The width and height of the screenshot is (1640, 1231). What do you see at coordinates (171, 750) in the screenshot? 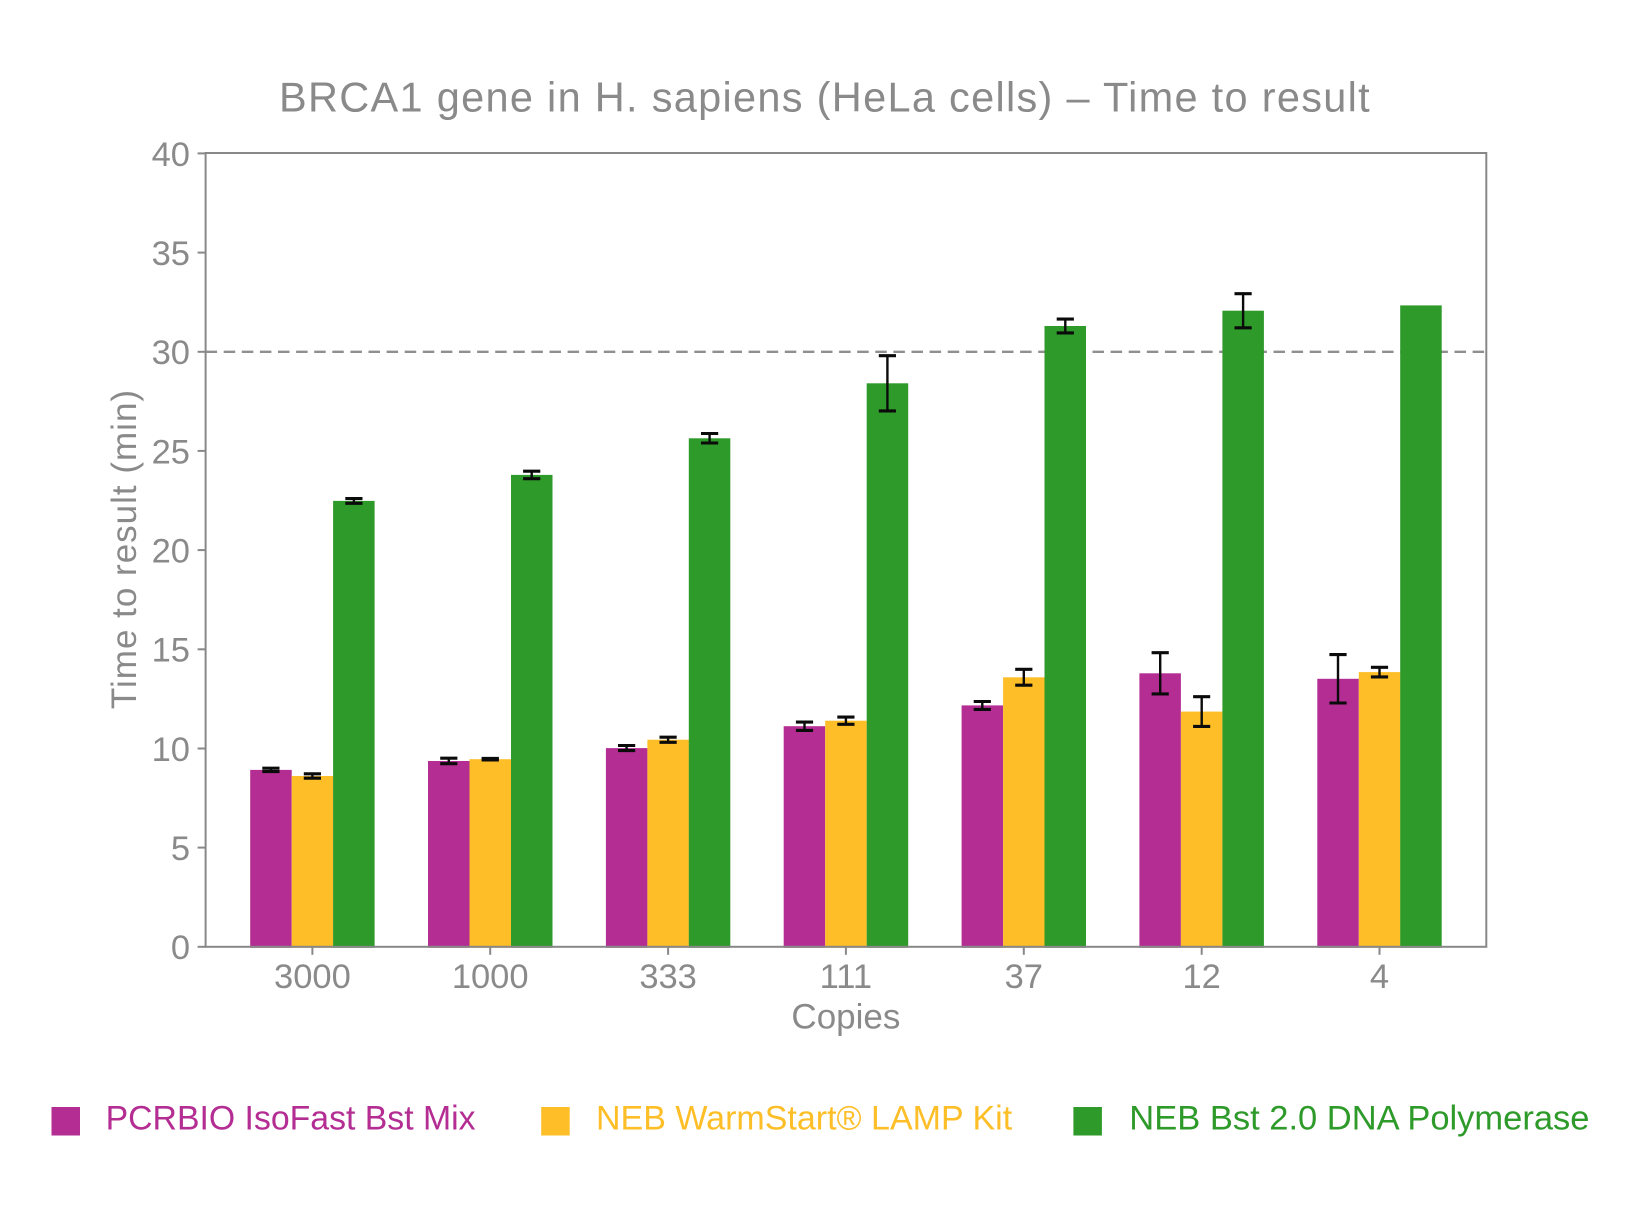
I see `svg-text: 10` at bounding box center [171, 750].